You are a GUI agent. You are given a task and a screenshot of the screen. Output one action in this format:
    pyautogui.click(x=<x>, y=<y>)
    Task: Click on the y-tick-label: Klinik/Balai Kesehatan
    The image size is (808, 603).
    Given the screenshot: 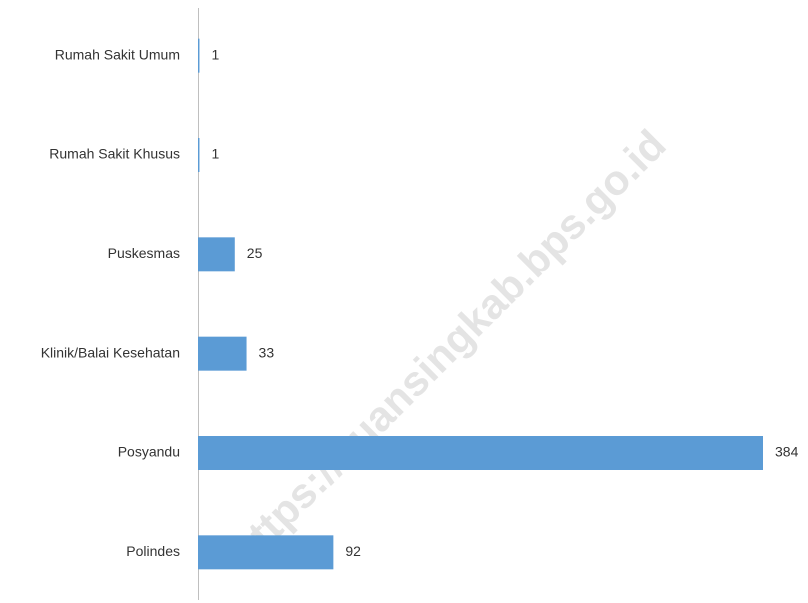 What is the action you would take?
    pyautogui.click(x=110, y=352)
    